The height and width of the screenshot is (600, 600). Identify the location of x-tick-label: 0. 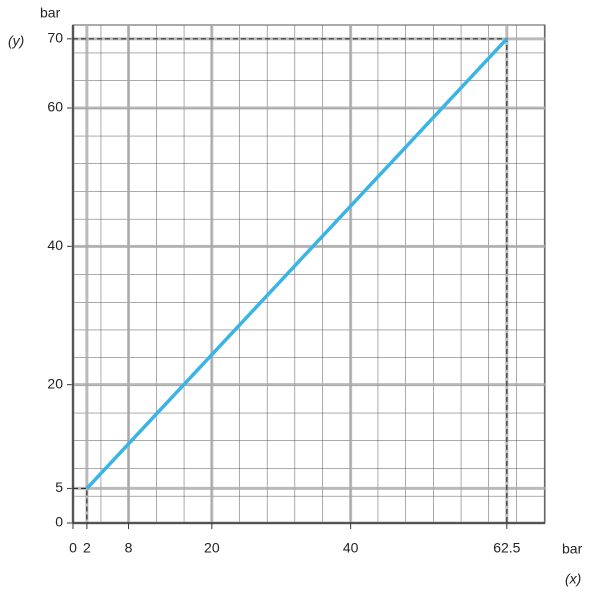
(73, 548).